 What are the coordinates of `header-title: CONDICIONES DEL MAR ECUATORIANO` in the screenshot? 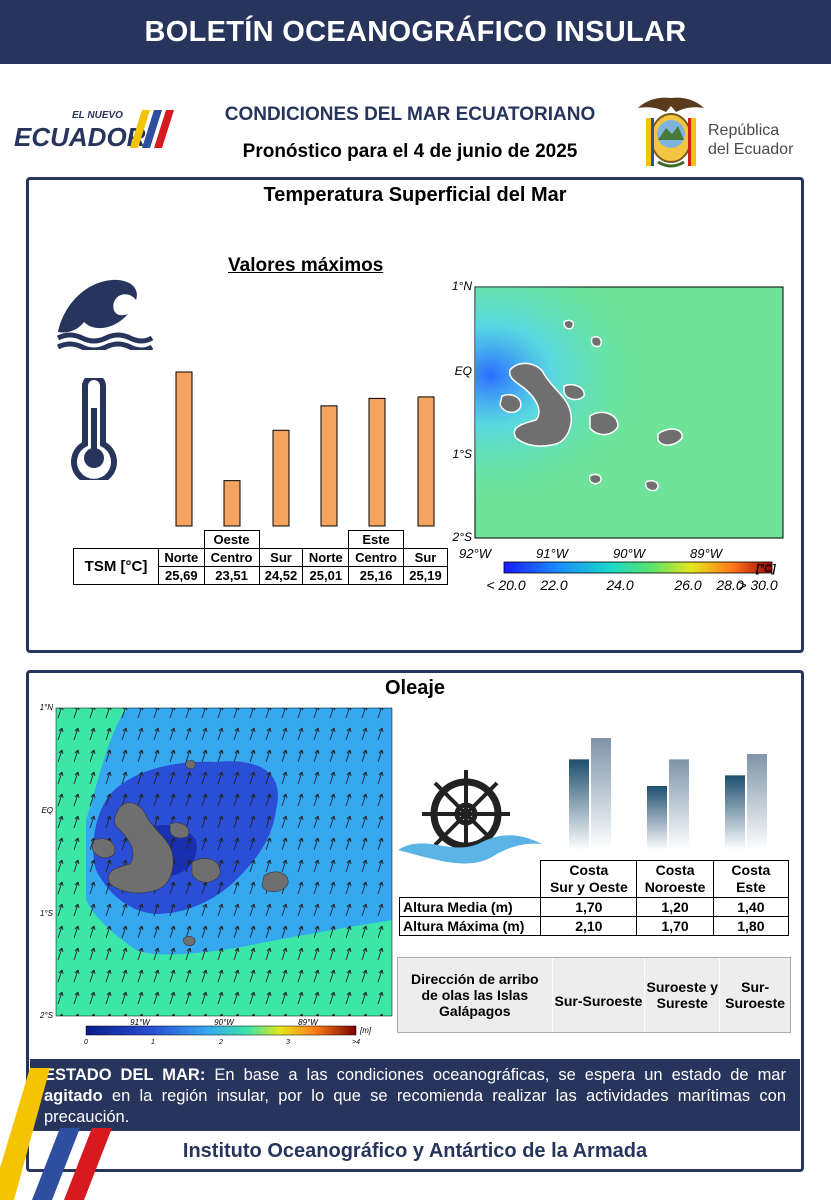 It's located at (410, 114).